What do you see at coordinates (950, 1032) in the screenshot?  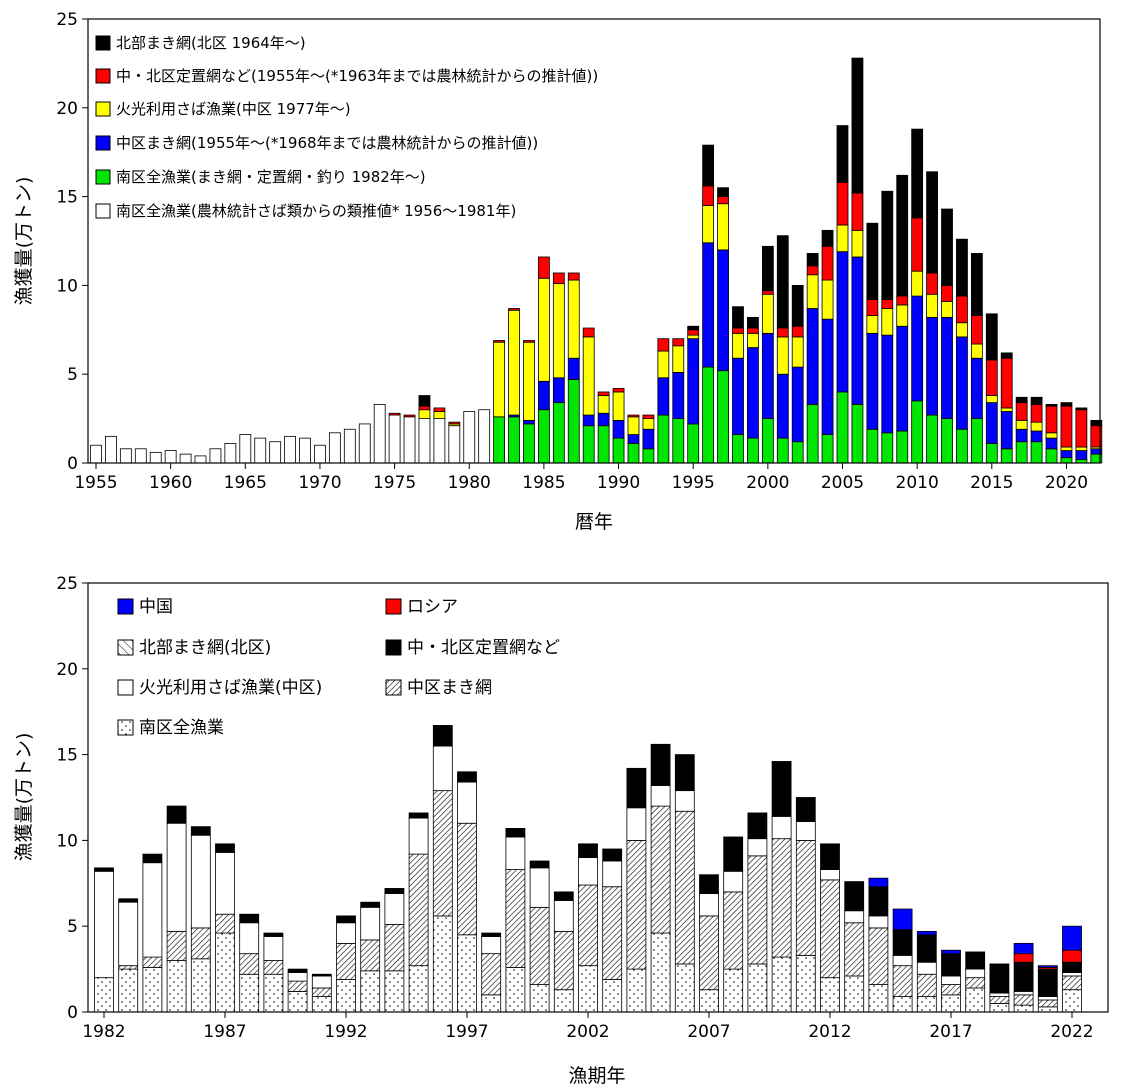 I see `x-tick-label: 2017` at bounding box center [950, 1032].